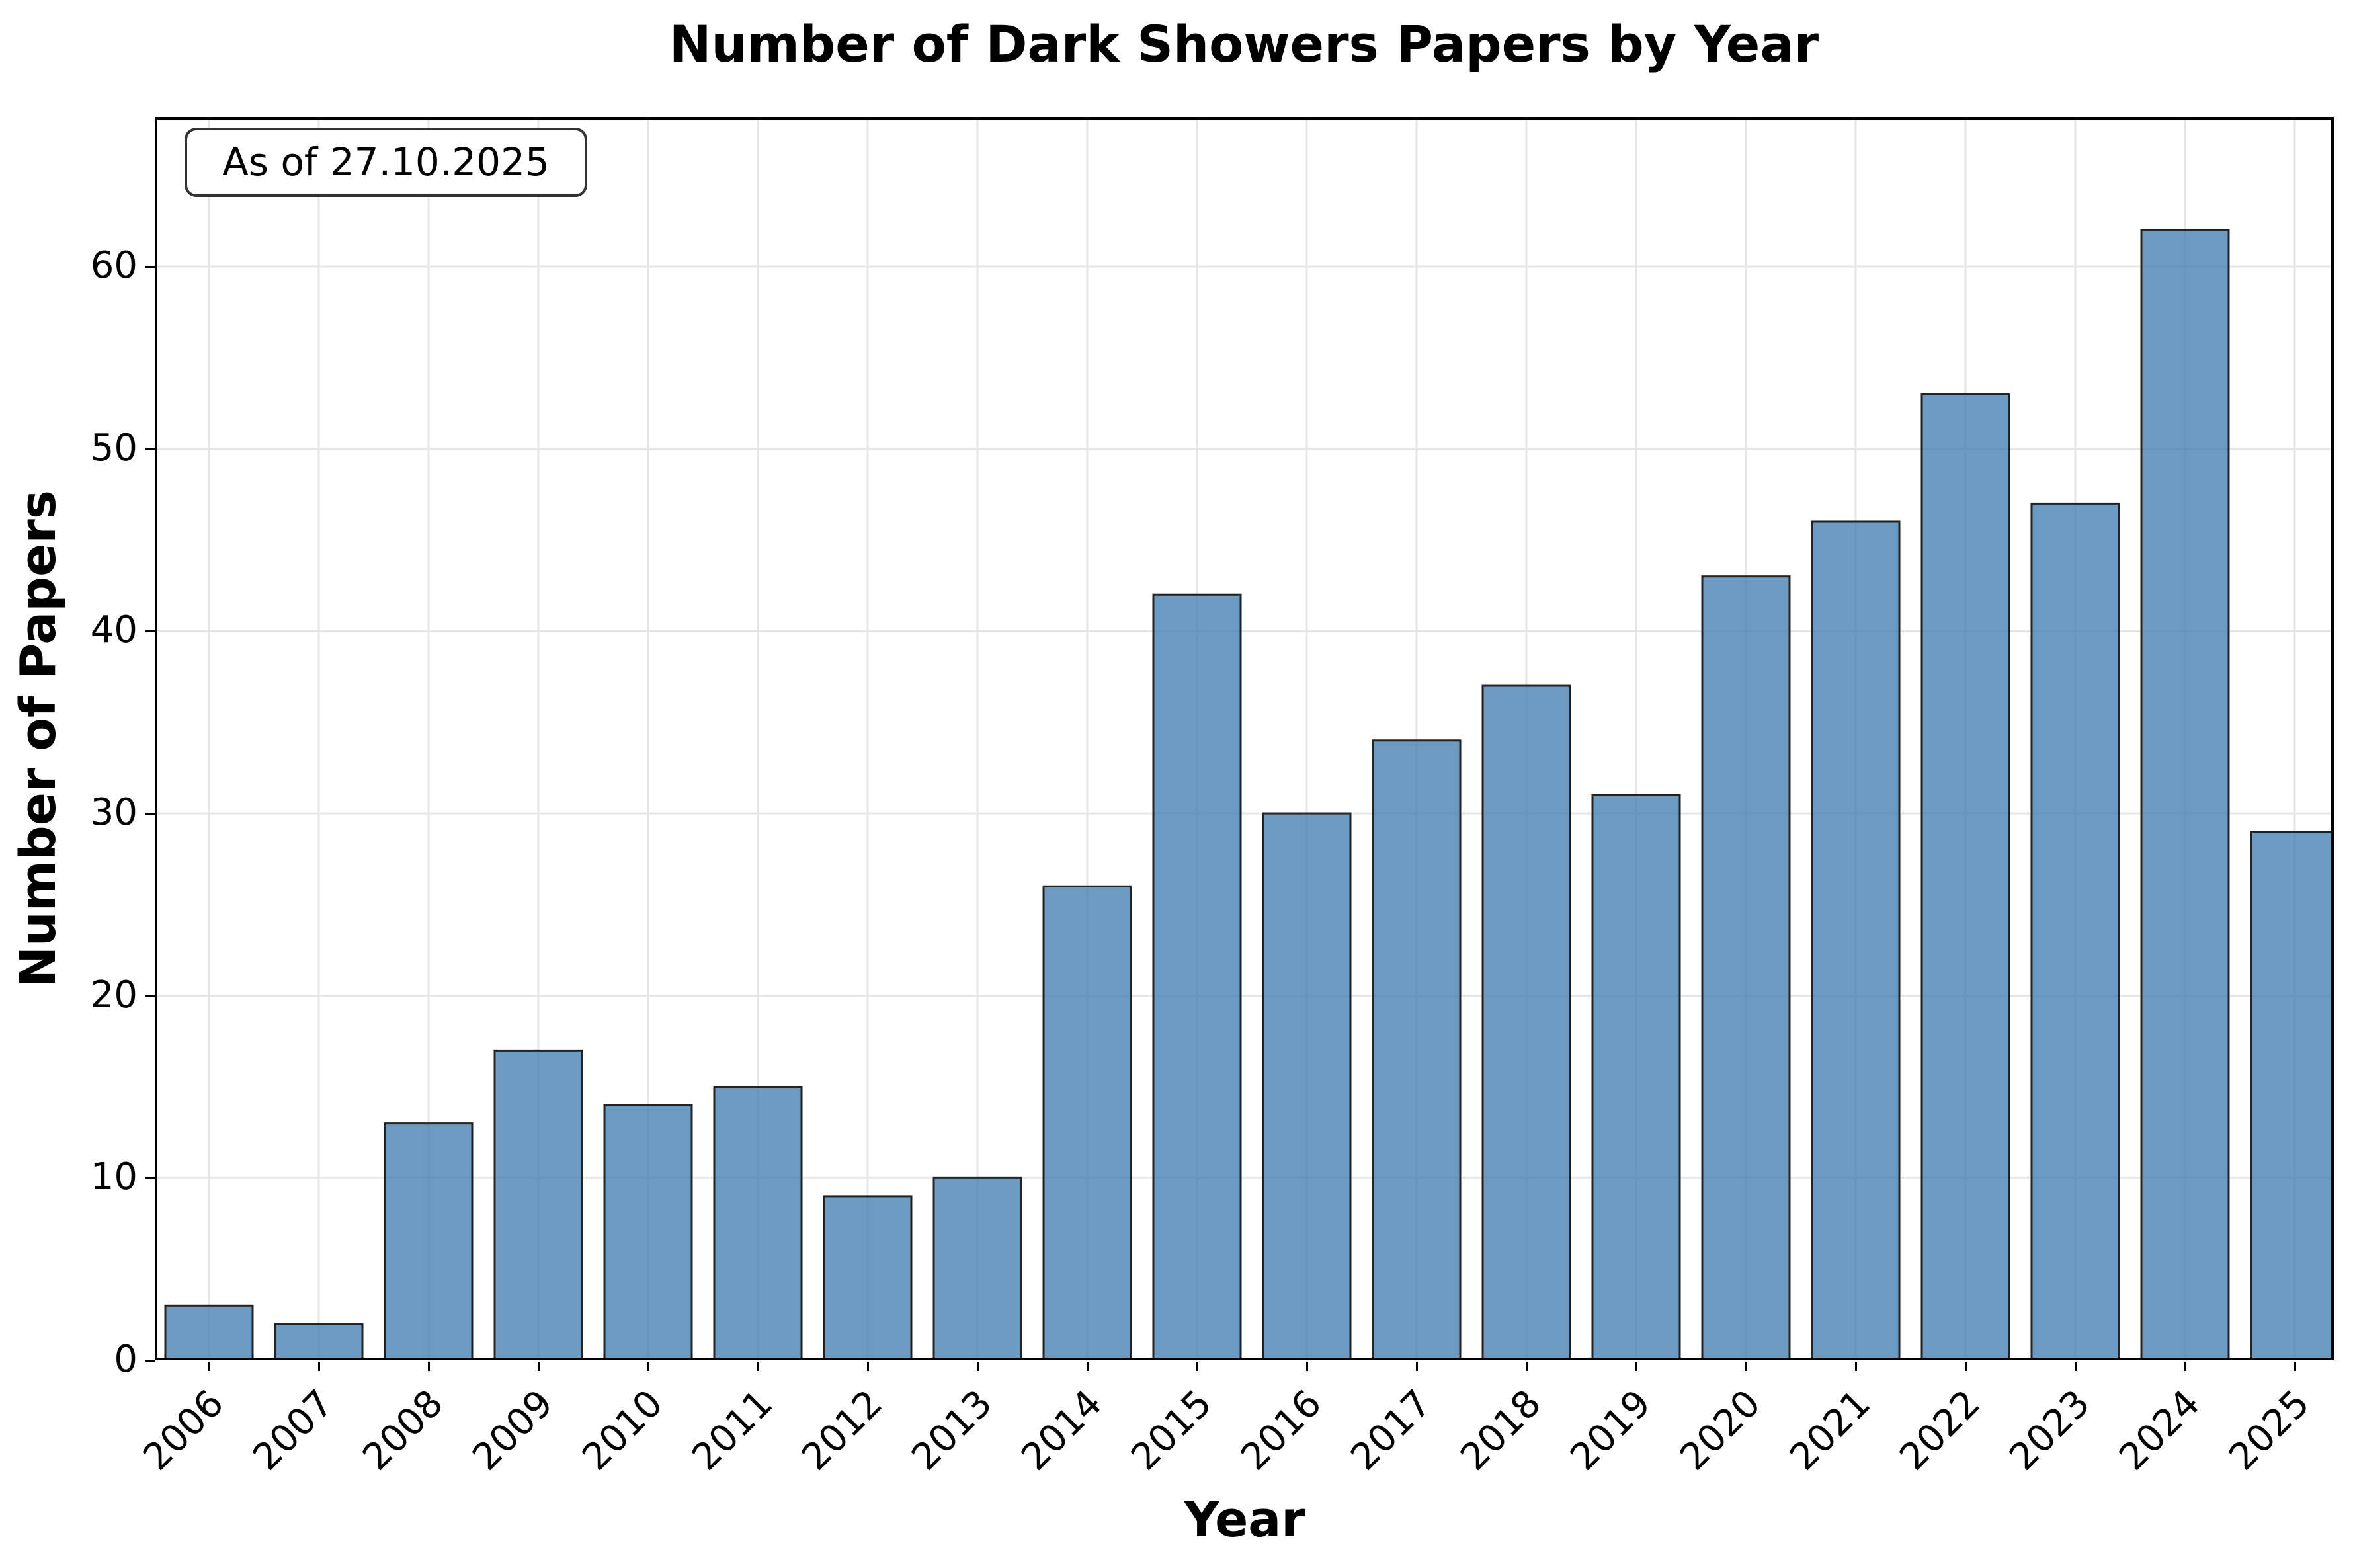 The height and width of the screenshot is (1568, 2353). What do you see at coordinates (403, 1430) in the screenshot?
I see `x-tick-label: 2008` at bounding box center [403, 1430].